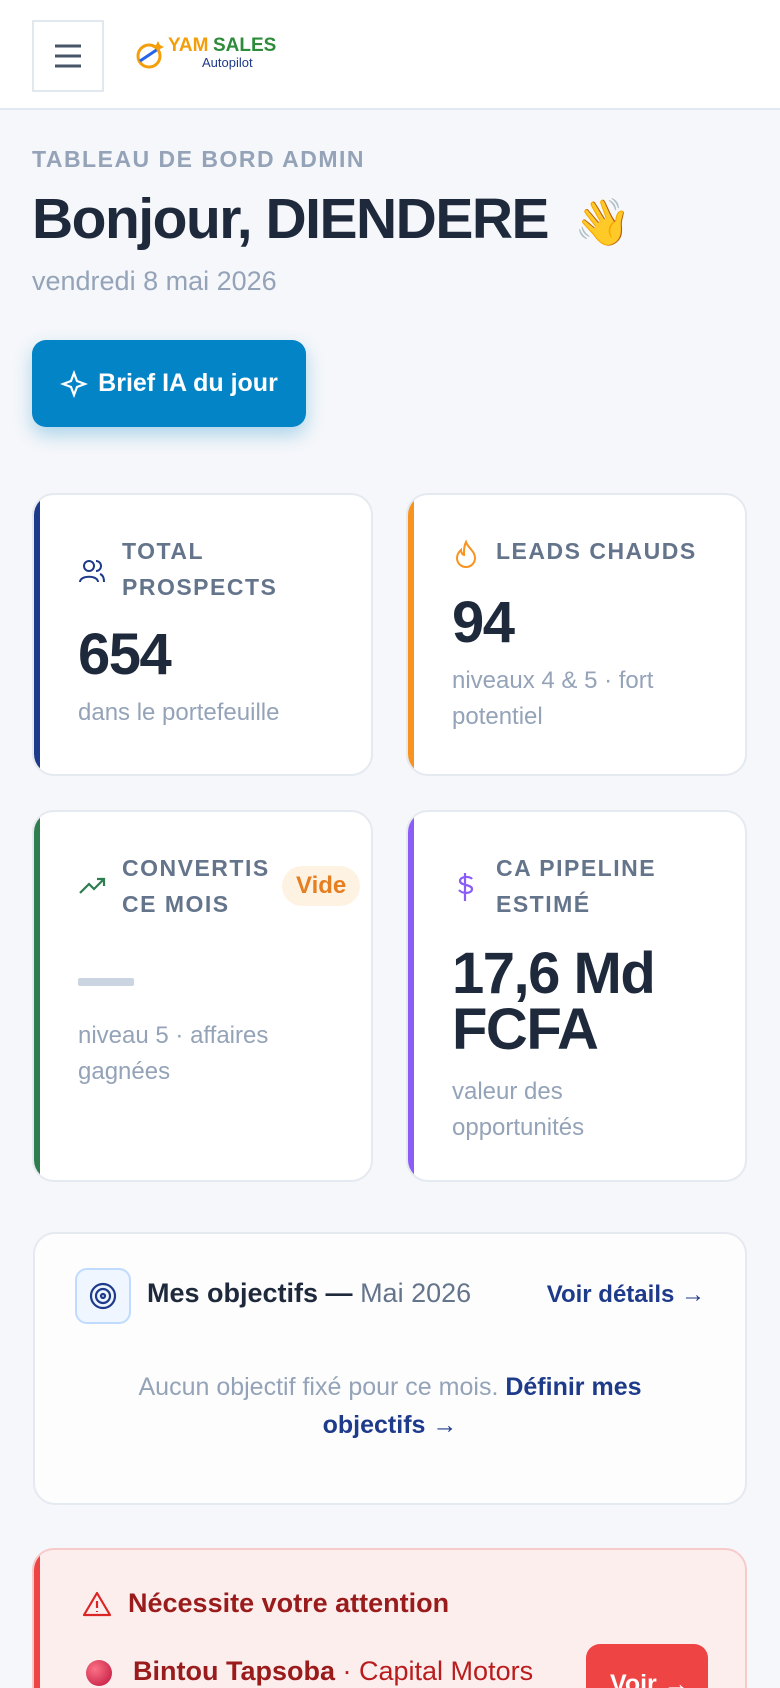 Image resolution: width=780 pixels, height=1688 pixels. I want to click on logo-mark, so click(150, 54).